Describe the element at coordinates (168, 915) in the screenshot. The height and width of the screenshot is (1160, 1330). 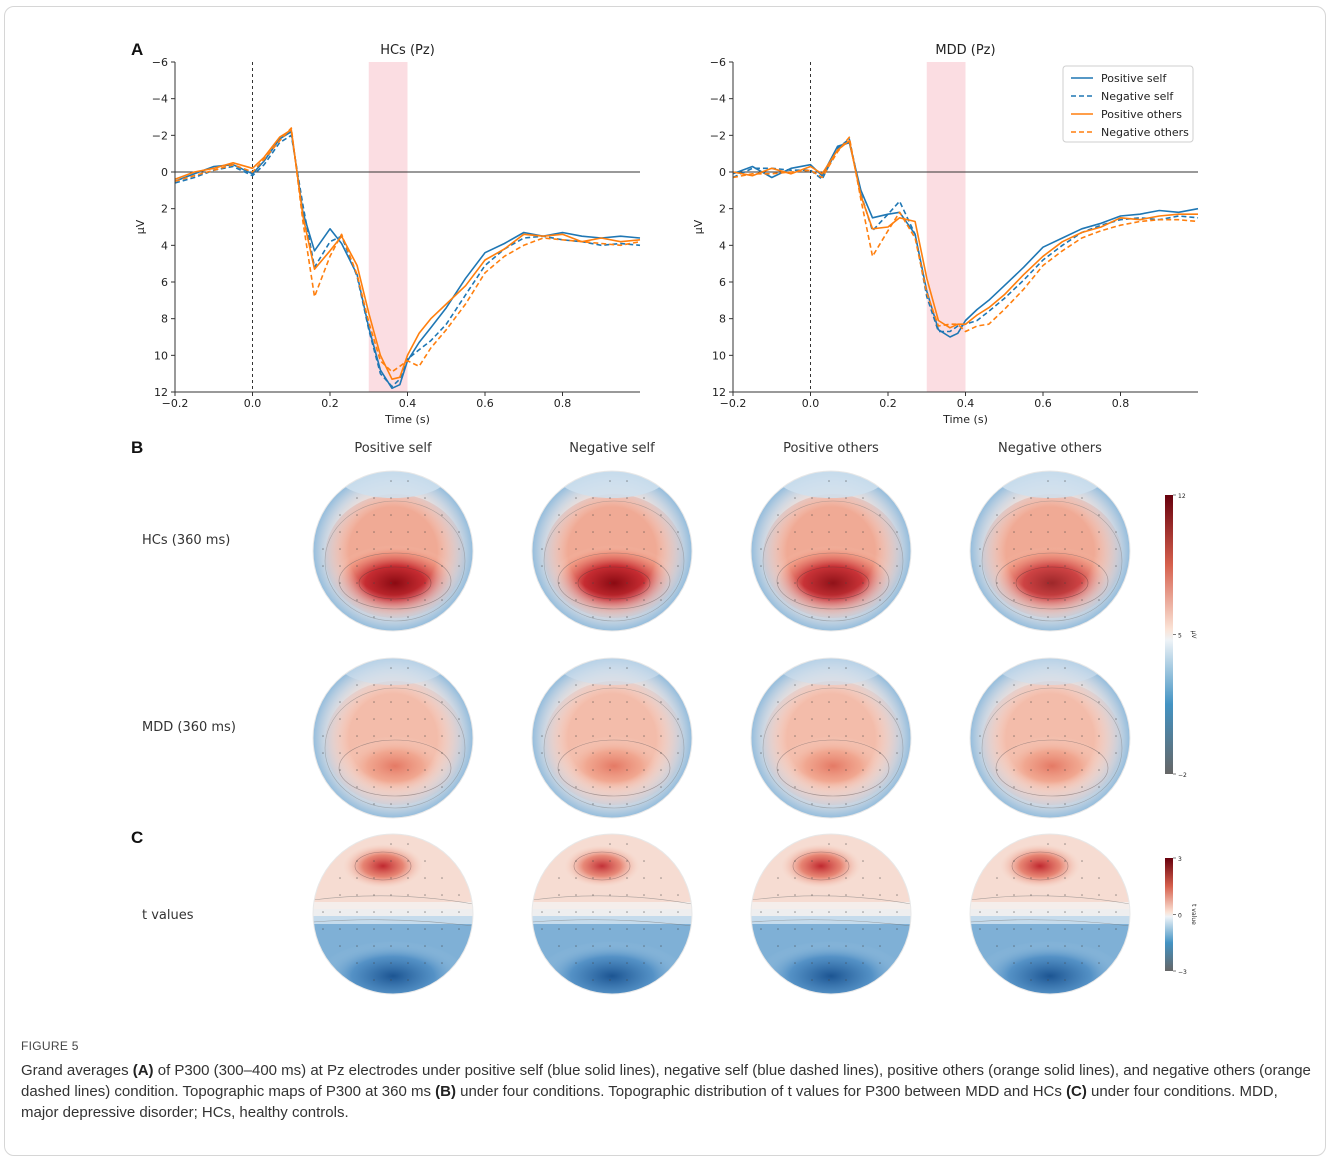
I see `row-label-t-values: t values` at that location.